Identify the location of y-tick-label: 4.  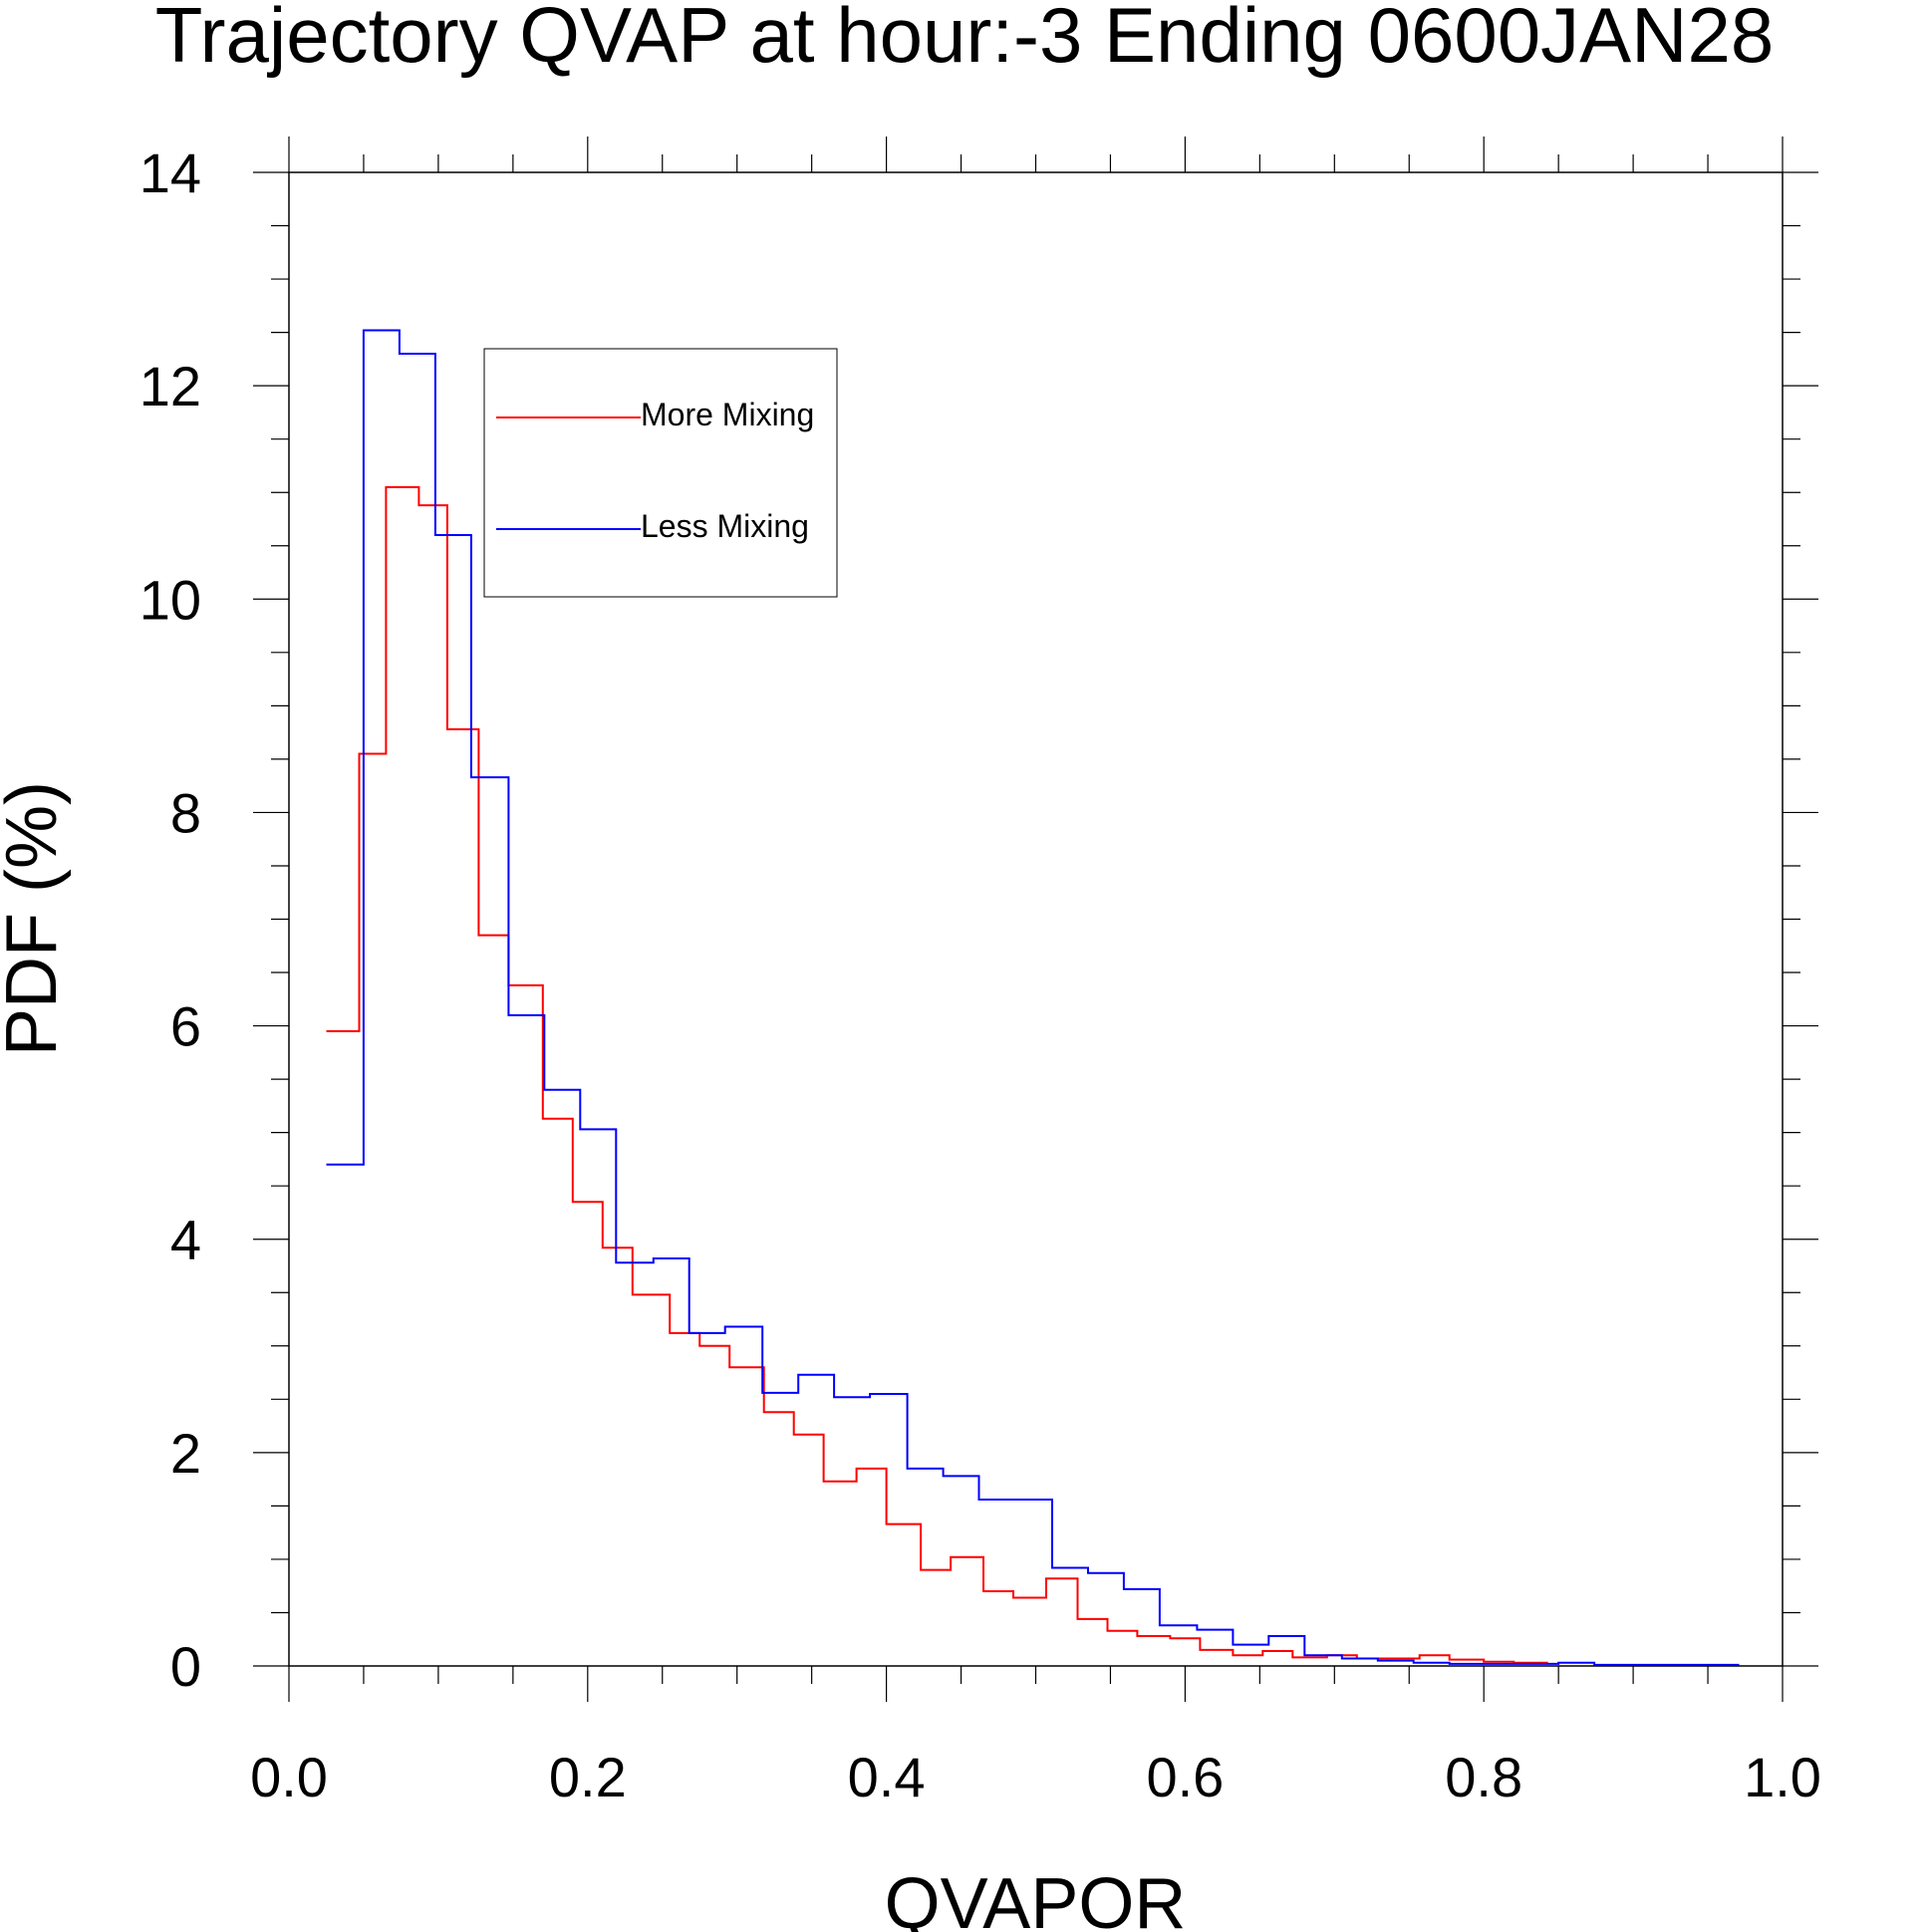
(185, 1240).